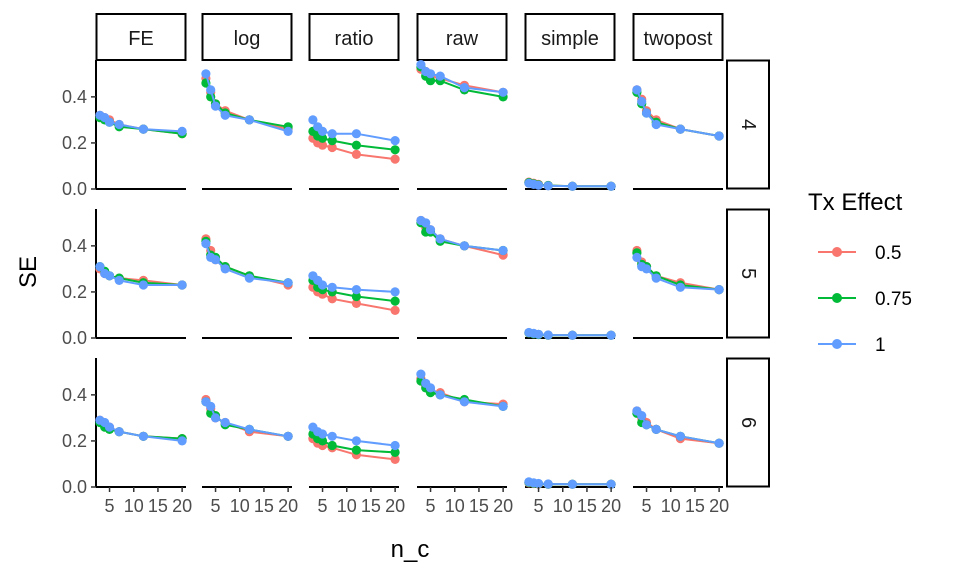  I want to click on panel-5-log, so click(247, 286).